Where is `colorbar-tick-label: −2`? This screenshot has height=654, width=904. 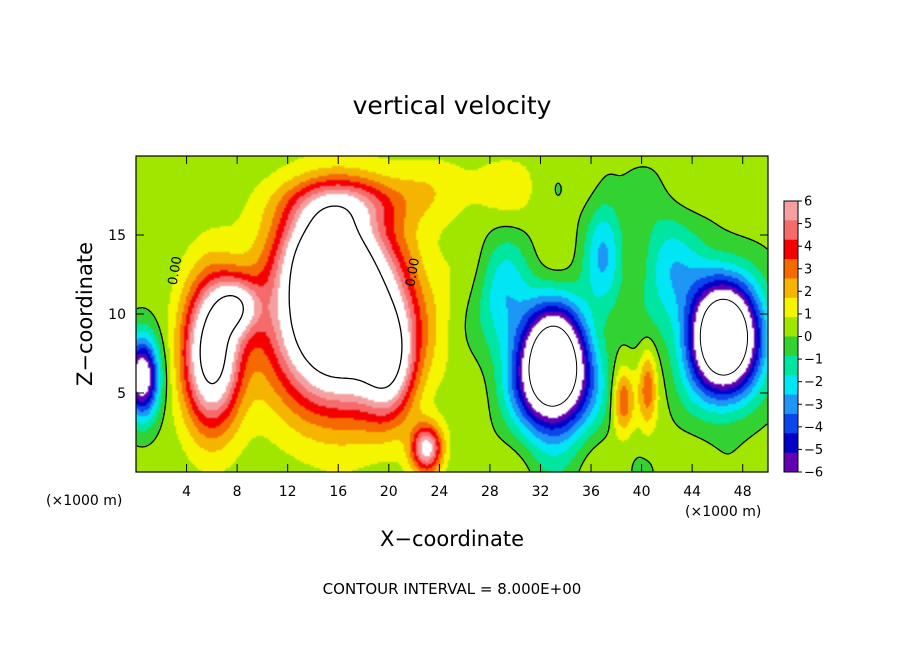 colorbar-tick-label: −2 is located at coordinates (813, 382).